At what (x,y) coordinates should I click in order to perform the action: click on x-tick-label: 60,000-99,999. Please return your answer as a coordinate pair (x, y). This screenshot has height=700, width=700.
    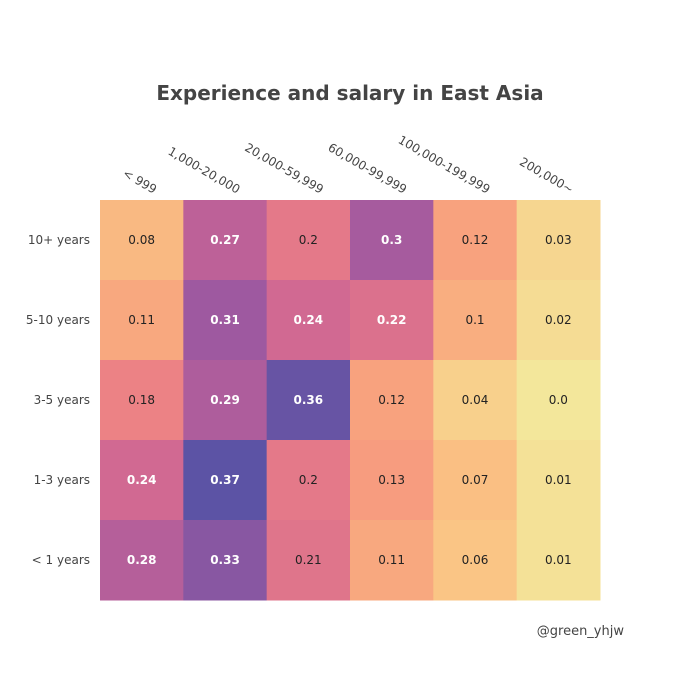
    Looking at the image, I should click on (367, 168).